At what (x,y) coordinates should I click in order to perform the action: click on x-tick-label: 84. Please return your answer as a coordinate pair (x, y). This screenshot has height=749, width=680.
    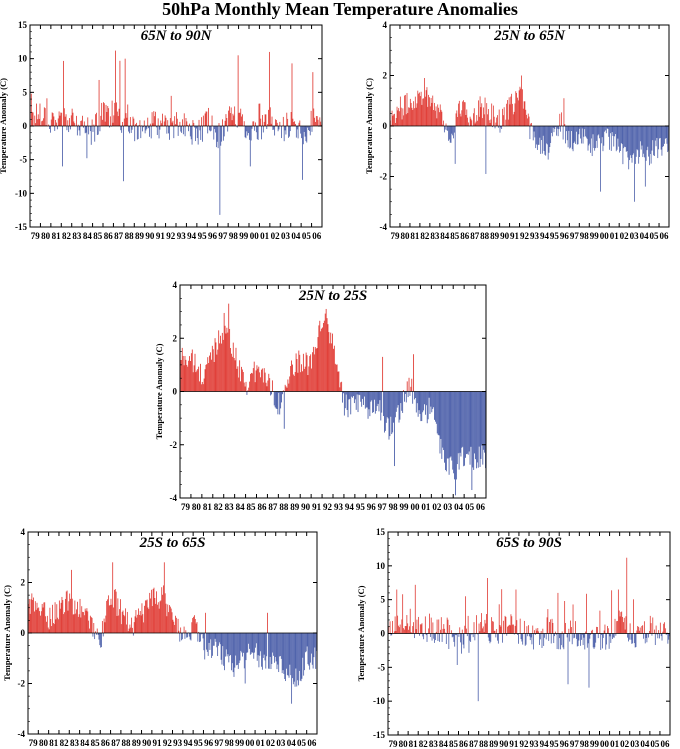
    Looking at the image, I should click on (241, 507).